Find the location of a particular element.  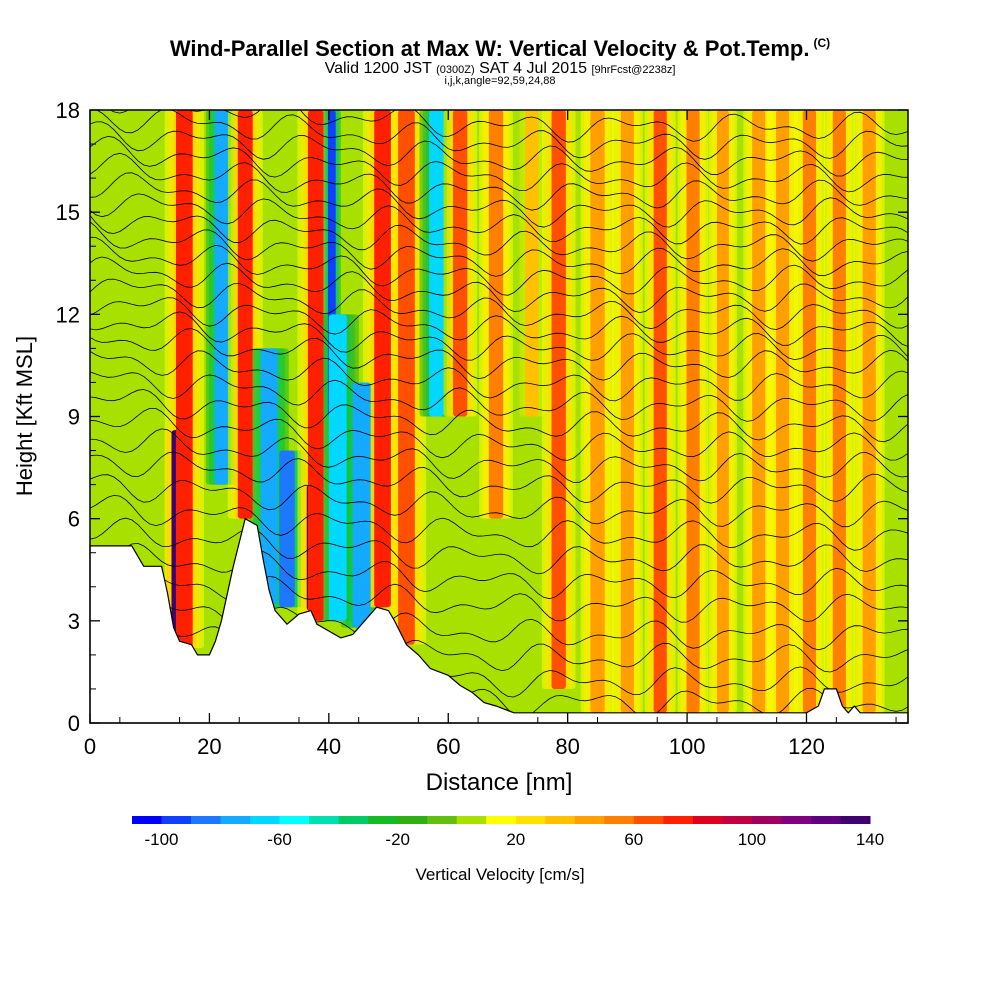

colorbar-tick-label: 100 is located at coordinates (752, 839).